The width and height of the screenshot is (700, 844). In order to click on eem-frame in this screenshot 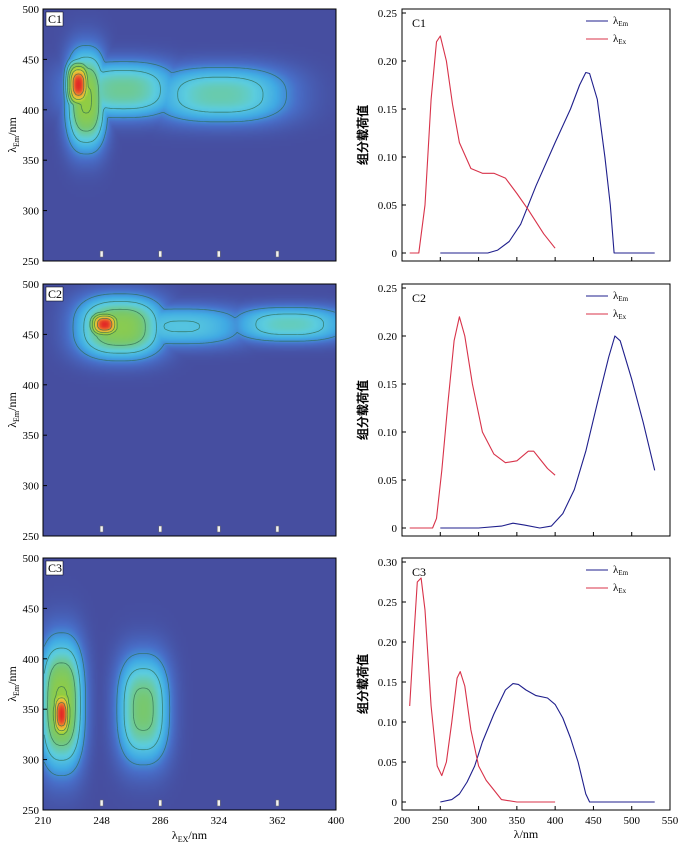, I will do `click(189, 410)`.